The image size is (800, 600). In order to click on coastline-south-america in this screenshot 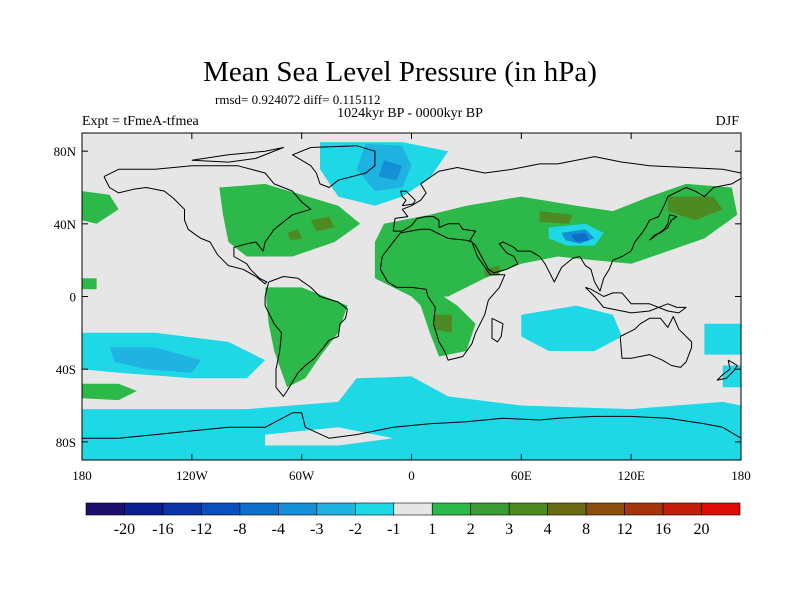, I will do `click(306, 336)`.